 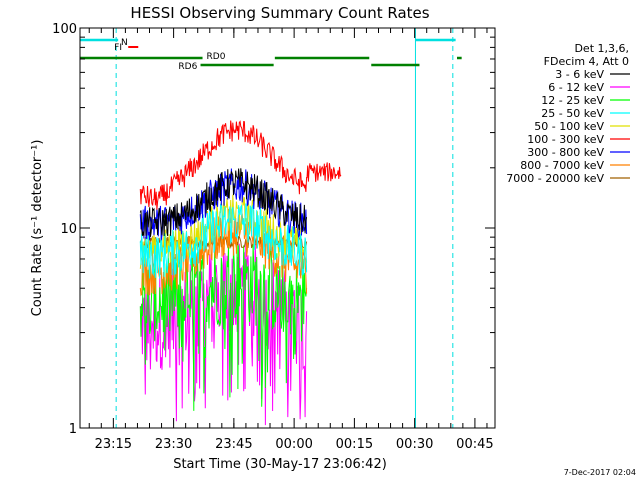 What do you see at coordinates (600, 472) in the screenshot?
I see `footer-timestamp: 7-Dec-2017 02:04` at bounding box center [600, 472].